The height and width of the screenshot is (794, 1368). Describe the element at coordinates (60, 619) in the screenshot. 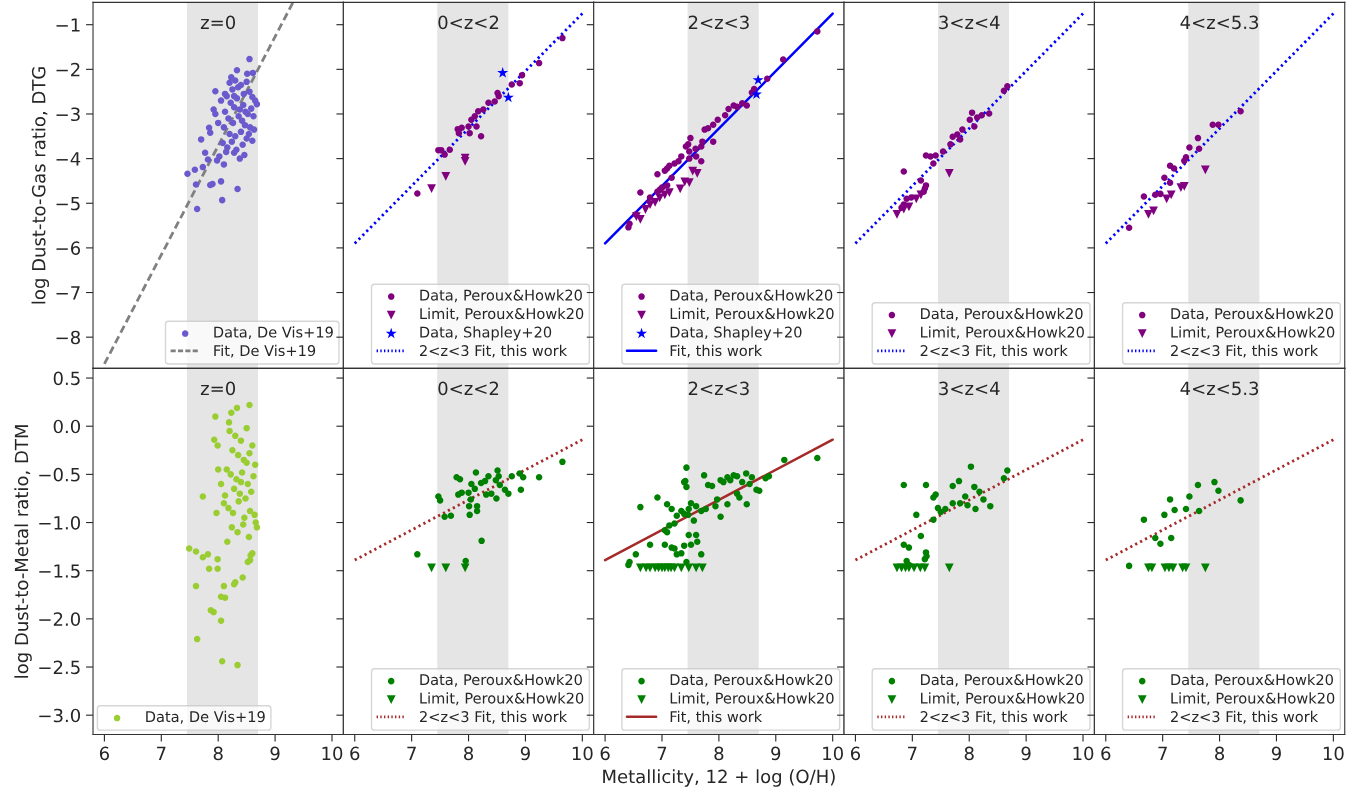

I see `y-tick-label: −2.0` at that location.